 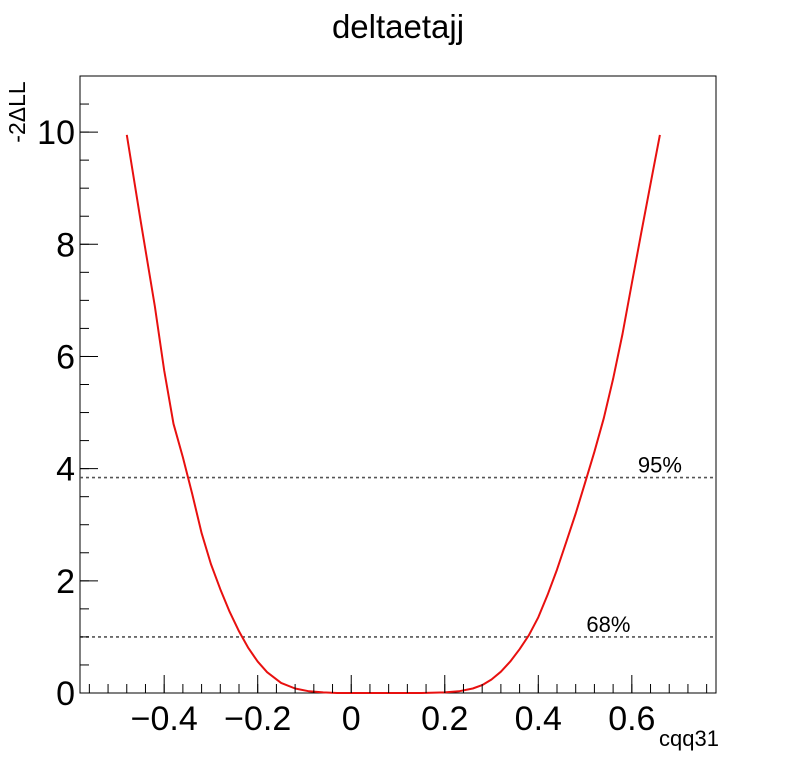 What do you see at coordinates (65, 245) in the screenshot?
I see `y-tick-label: 8` at bounding box center [65, 245].